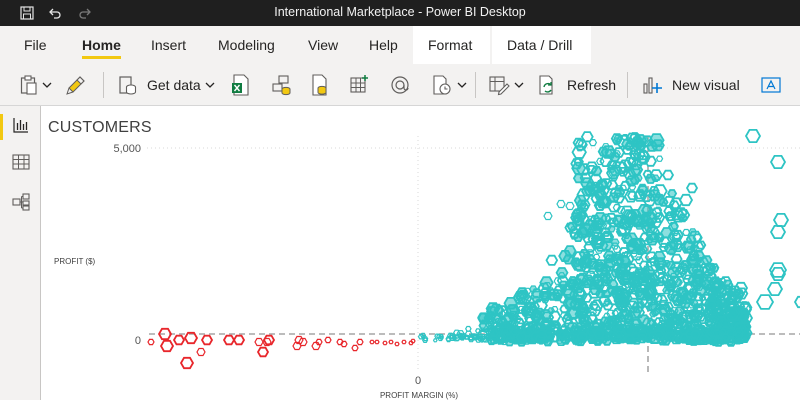 This screenshot has height=400, width=800. I want to click on get-data-button: Get data, so click(166, 85).